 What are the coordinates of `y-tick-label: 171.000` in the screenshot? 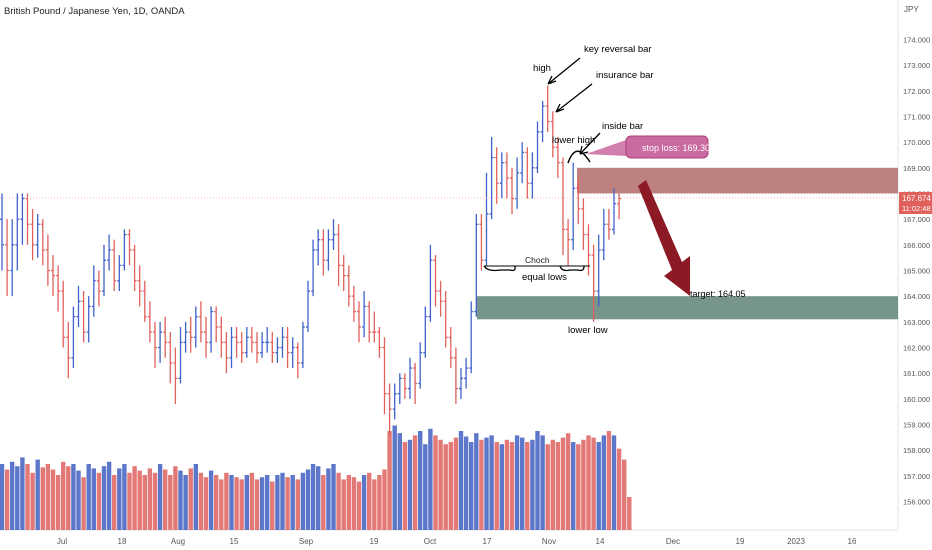 It's located at (916, 116).